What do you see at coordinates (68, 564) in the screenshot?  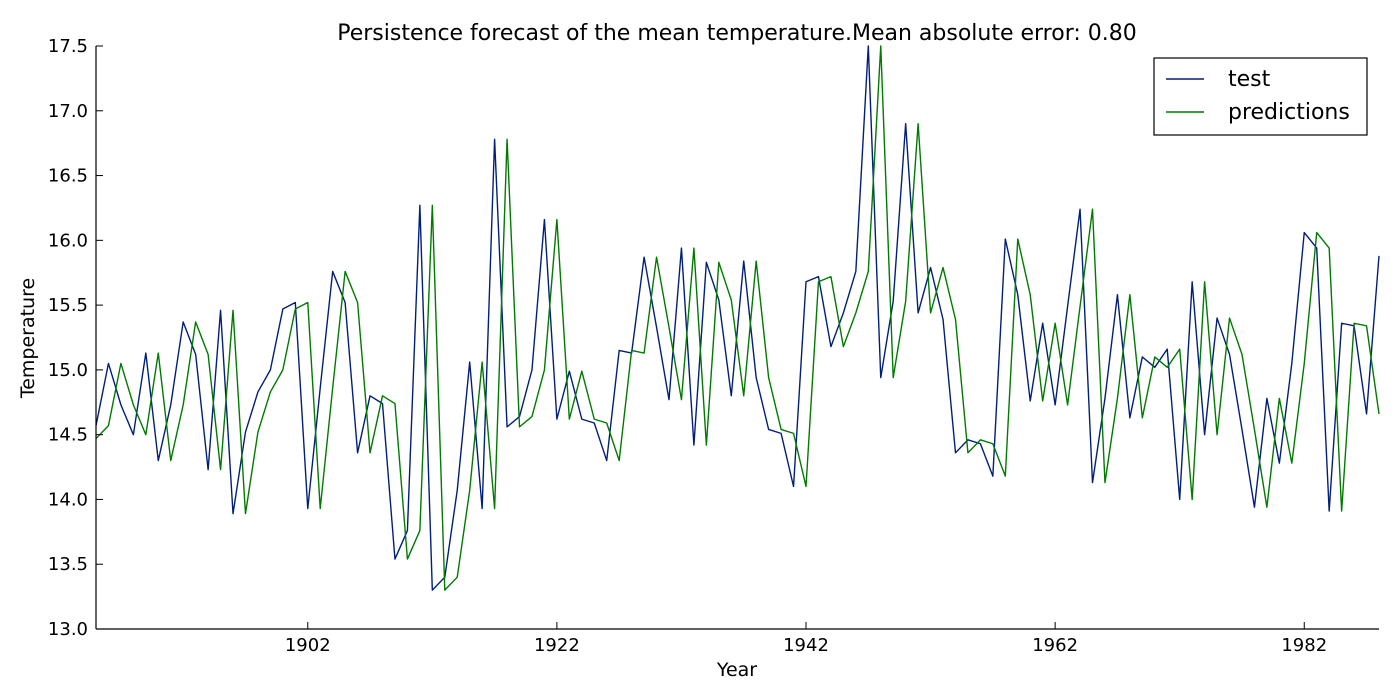 I see `y-tick-label: 13.5` at bounding box center [68, 564].